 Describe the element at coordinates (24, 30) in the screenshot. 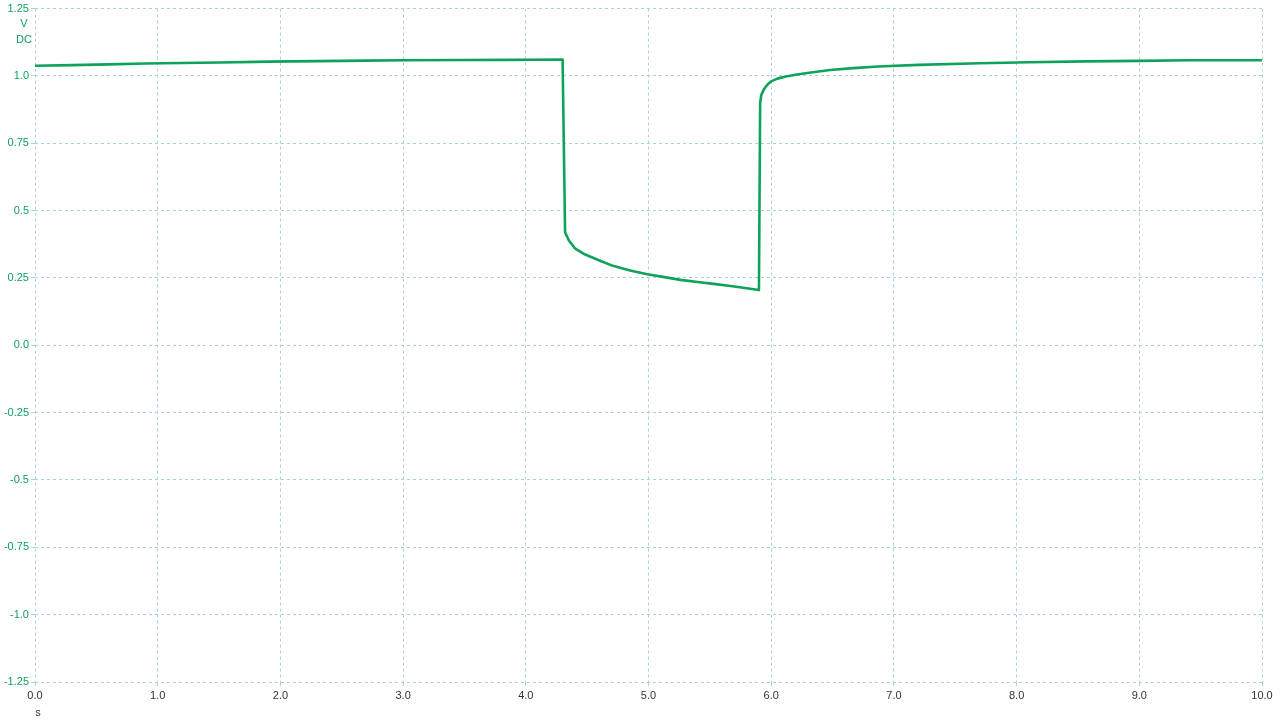

I see `y-axis-title: V DC` at that location.